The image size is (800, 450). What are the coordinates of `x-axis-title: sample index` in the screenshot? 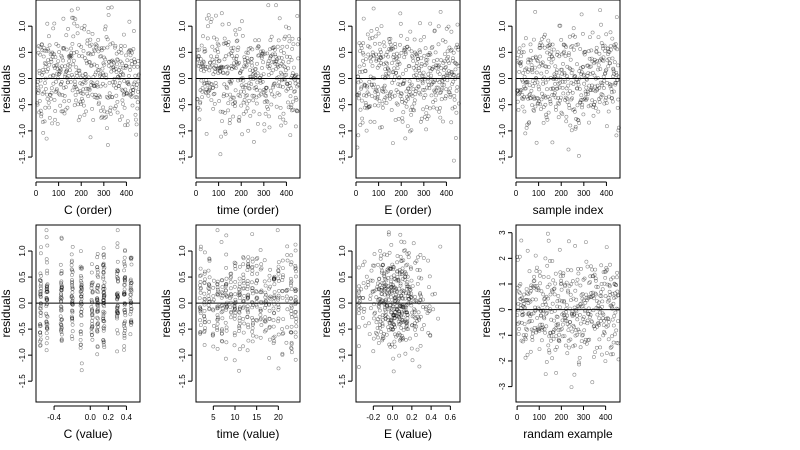 It's located at (568, 210).